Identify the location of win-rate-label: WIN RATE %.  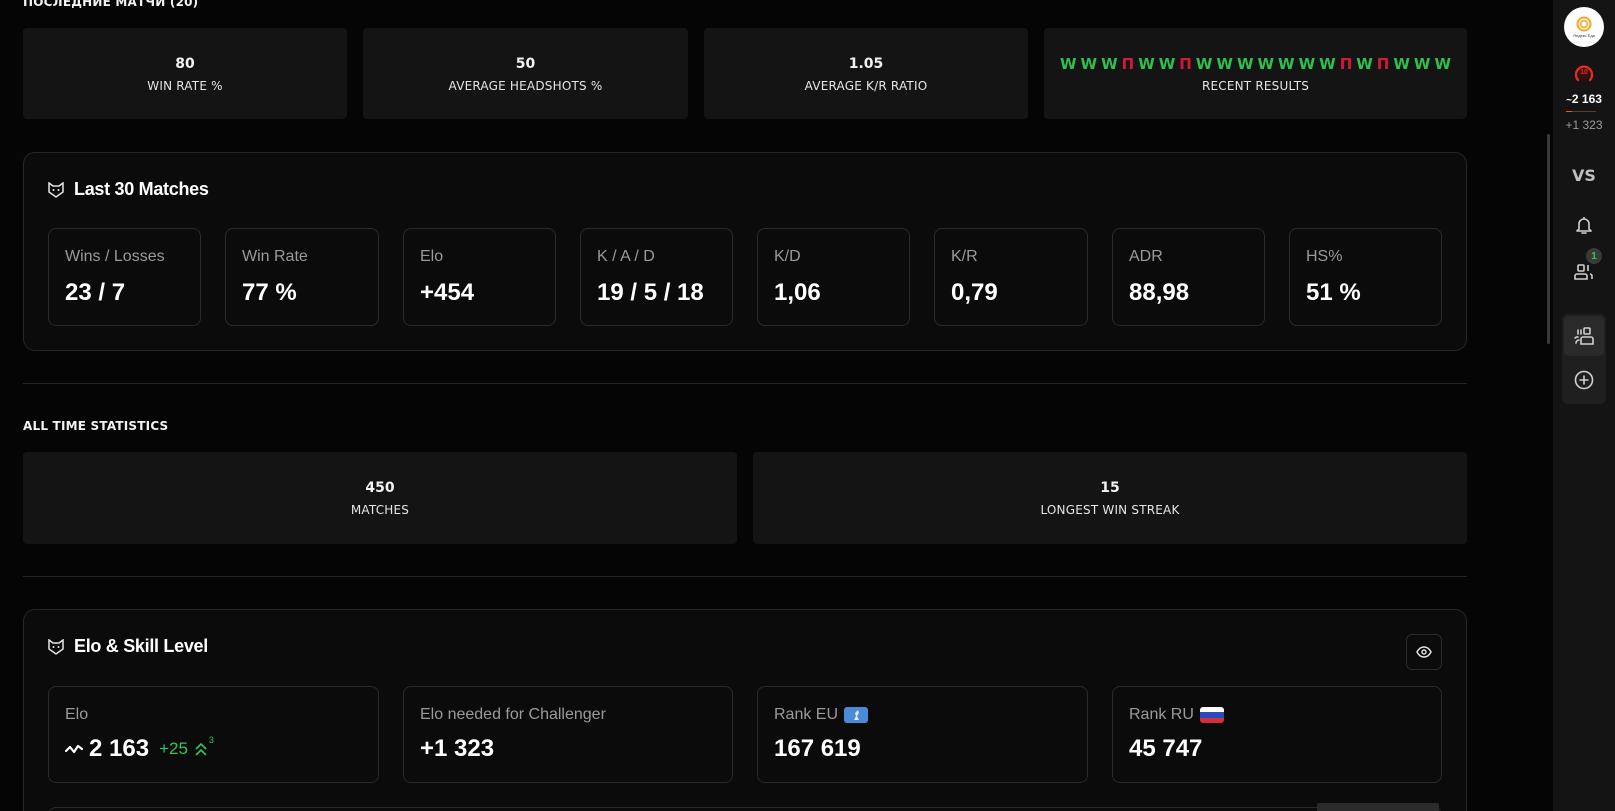
(185, 85).